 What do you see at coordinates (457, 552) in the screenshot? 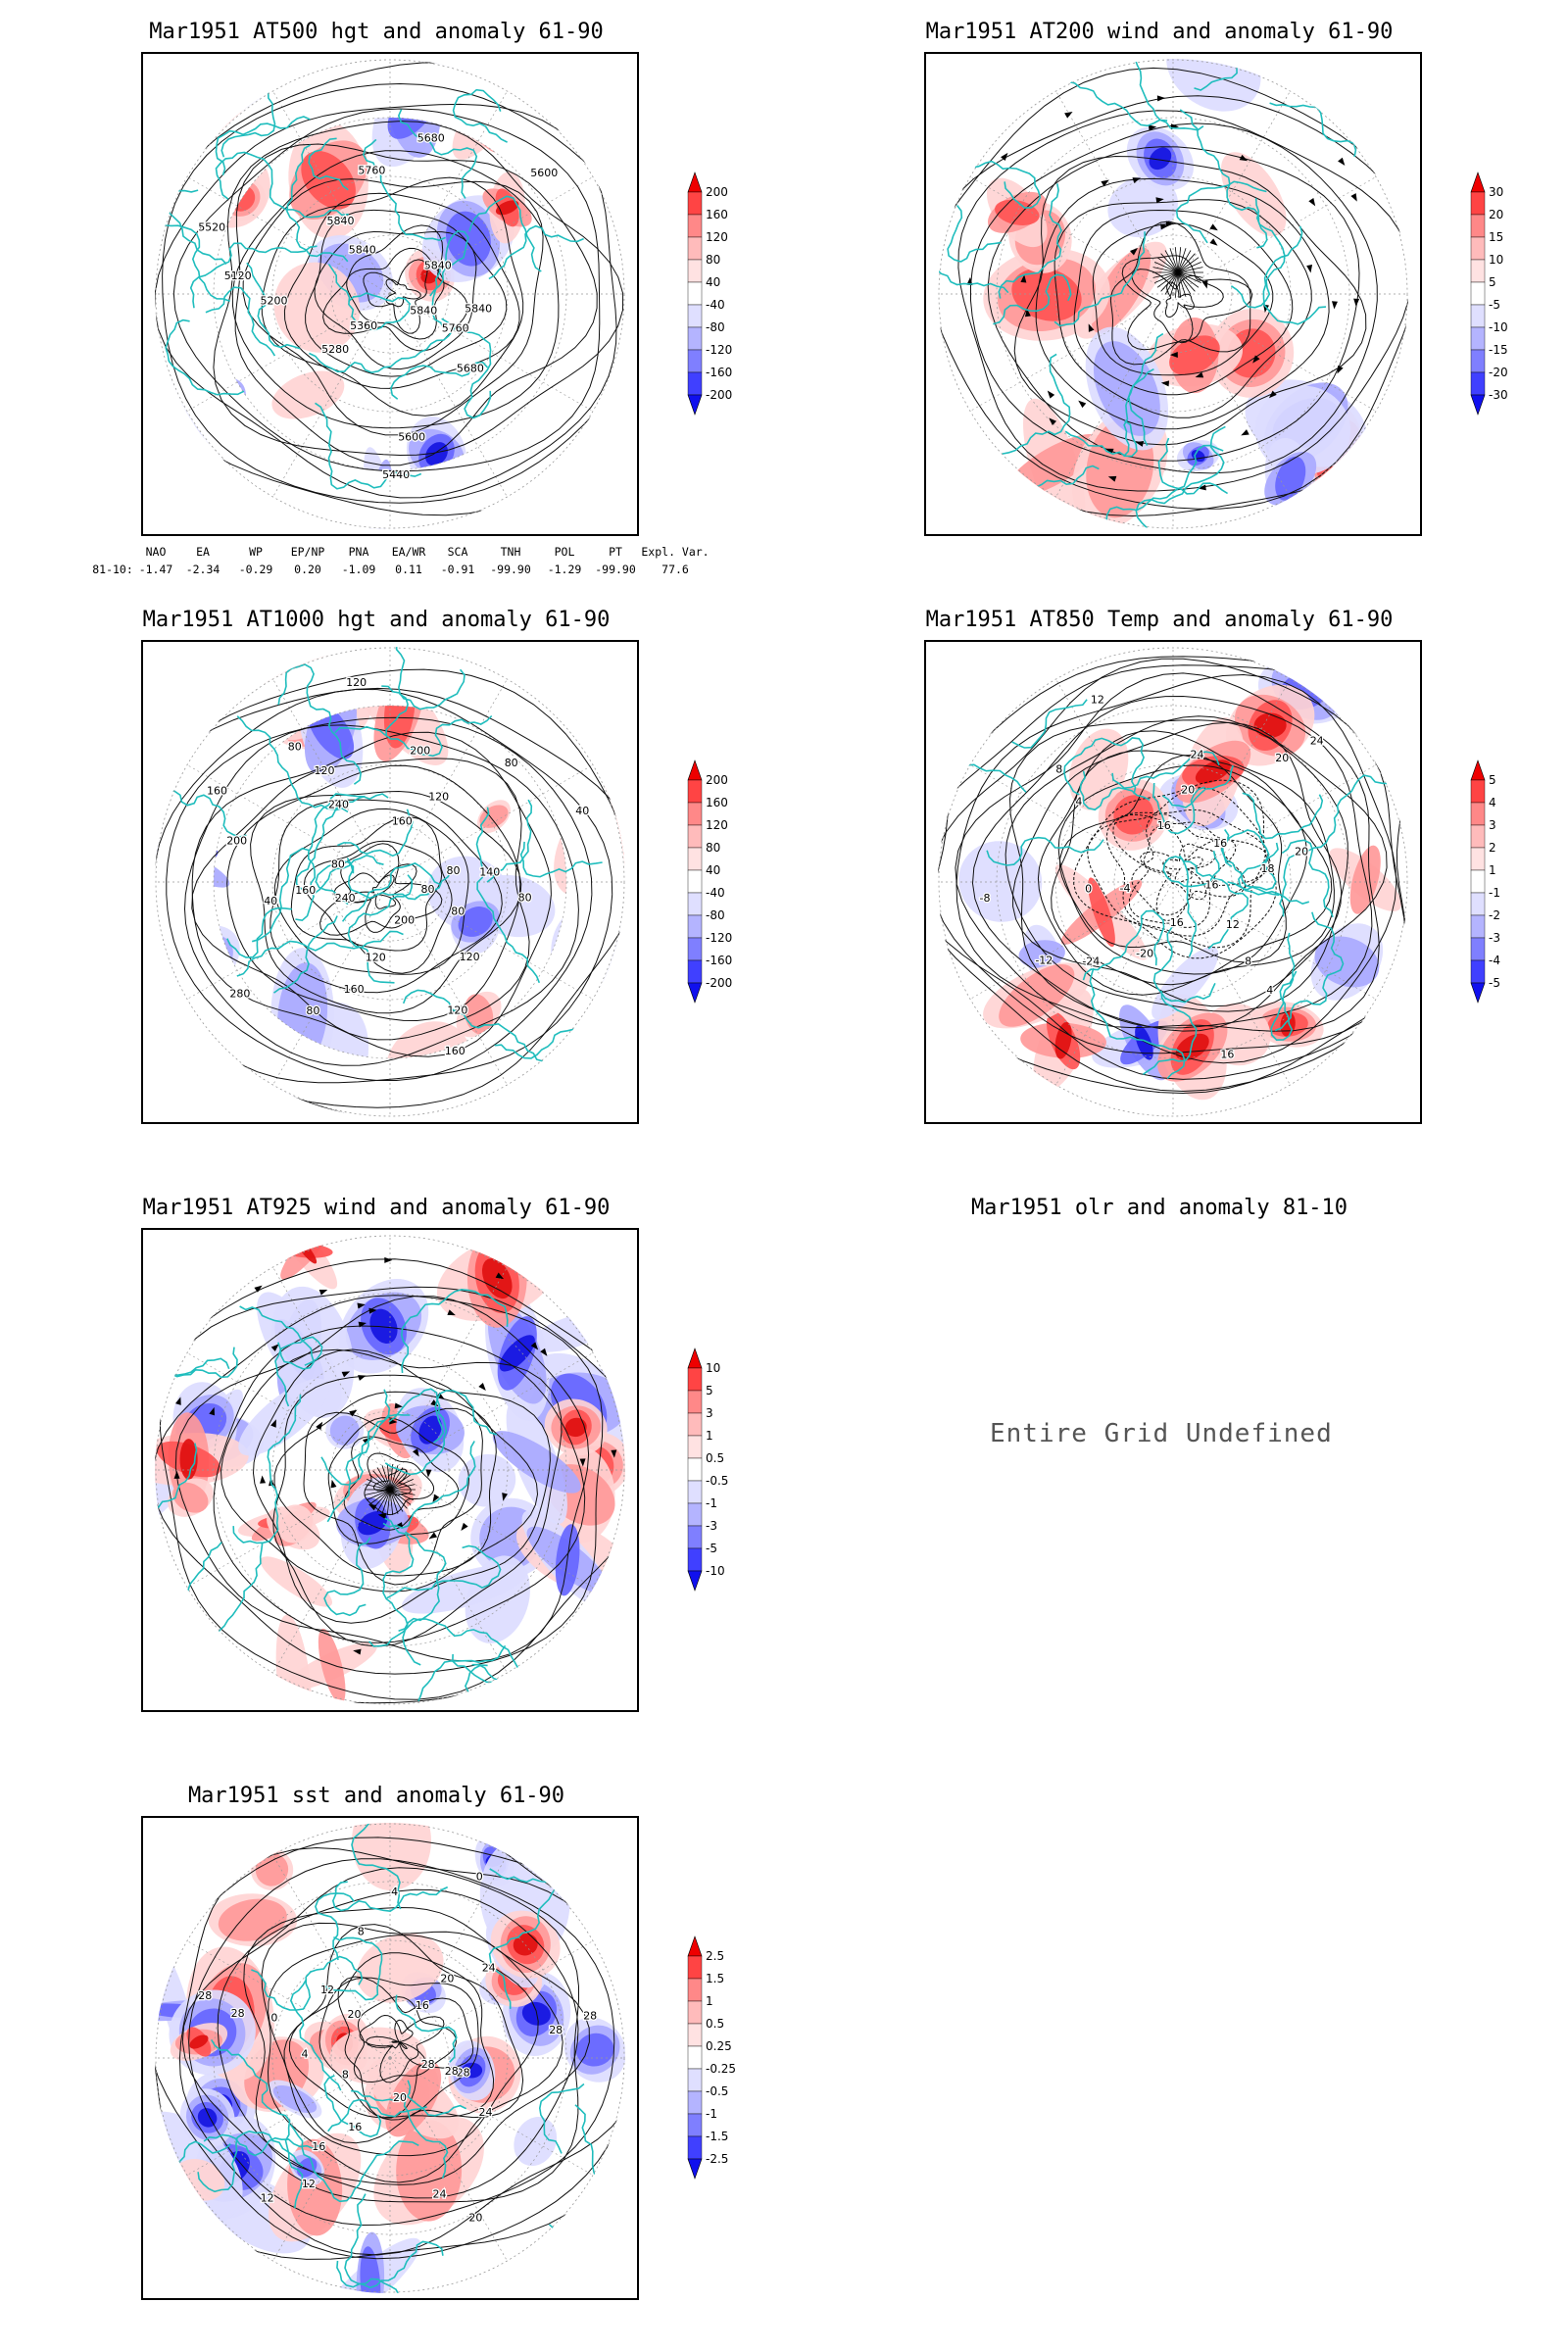
I see `header-sca: SCA` at bounding box center [457, 552].